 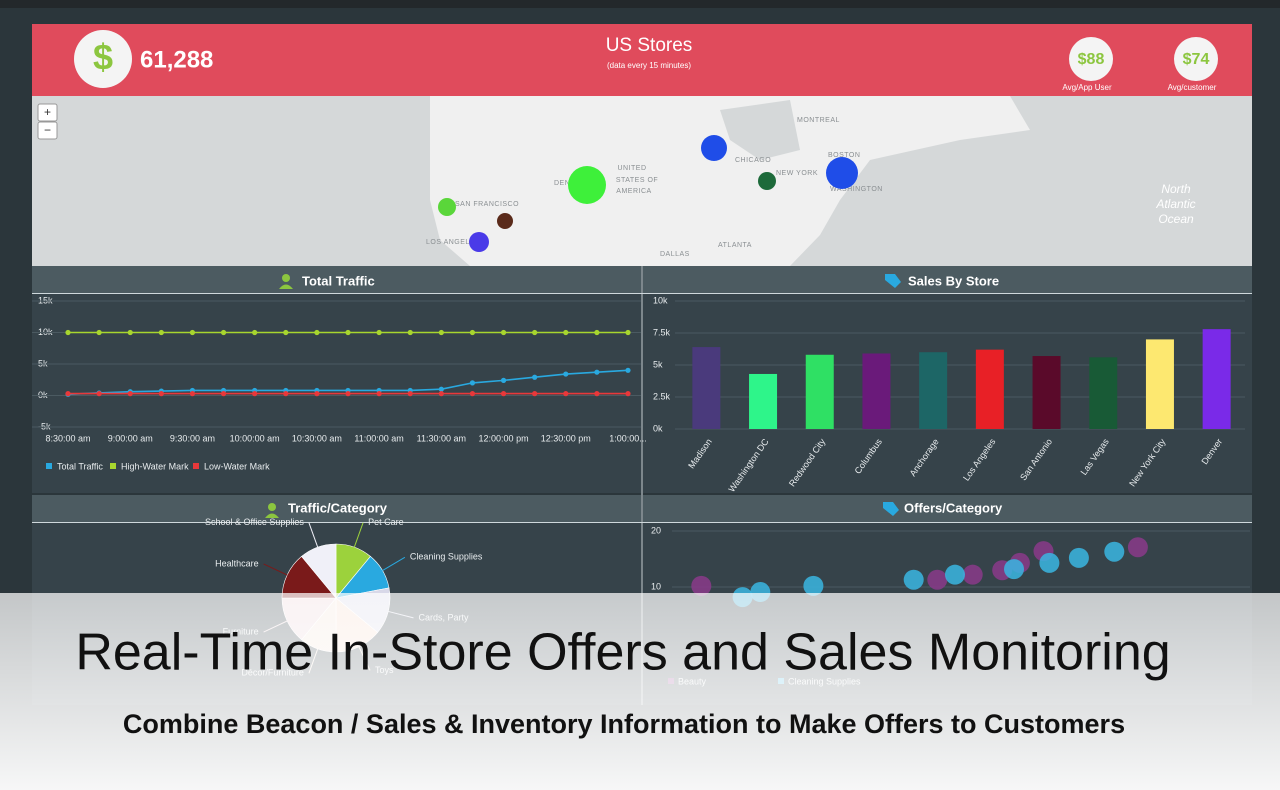 I want to click on slice-label: School & Office Supplies, so click(x=254, y=522).